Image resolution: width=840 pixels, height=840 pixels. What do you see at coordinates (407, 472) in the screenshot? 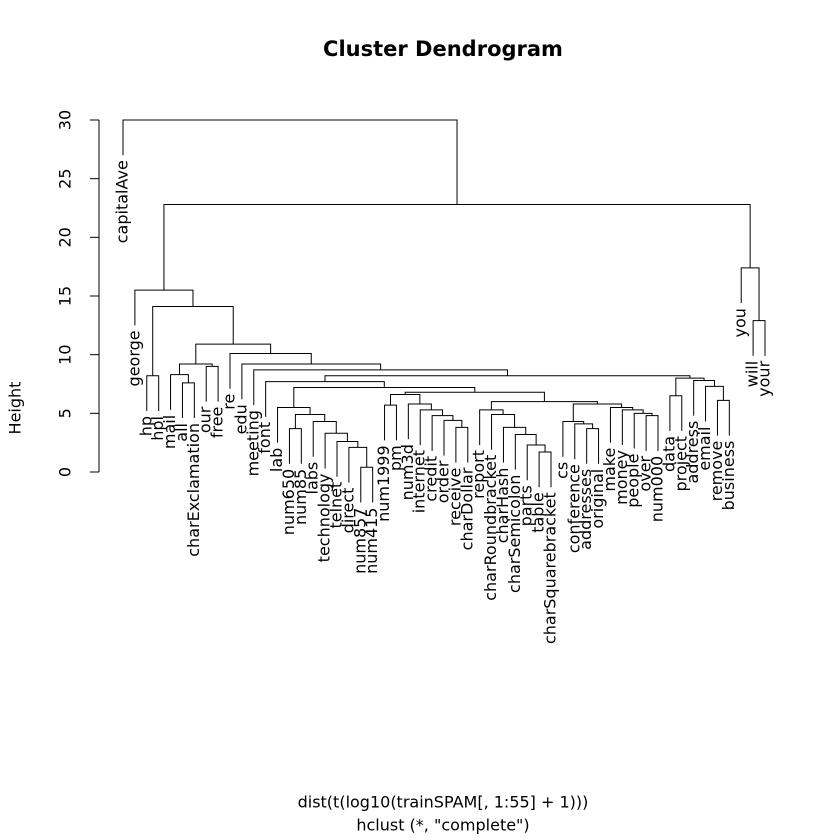
I see `leaf-label: num3d` at bounding box center [407, 472].